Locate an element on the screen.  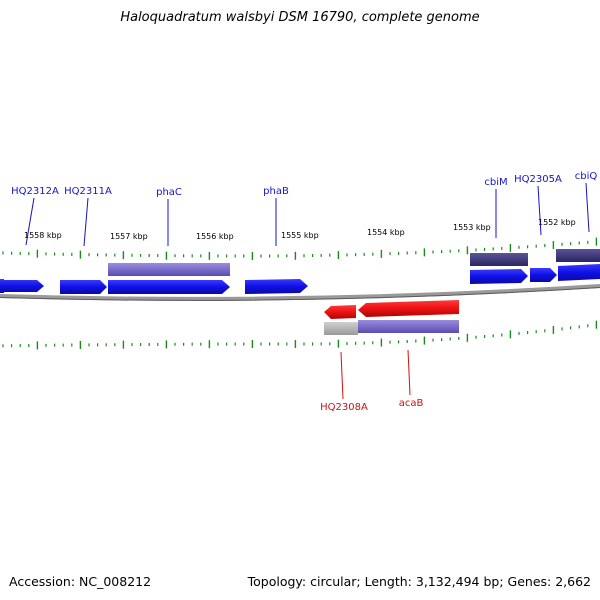
cds-track-forward is located at coordinates (354, 262).